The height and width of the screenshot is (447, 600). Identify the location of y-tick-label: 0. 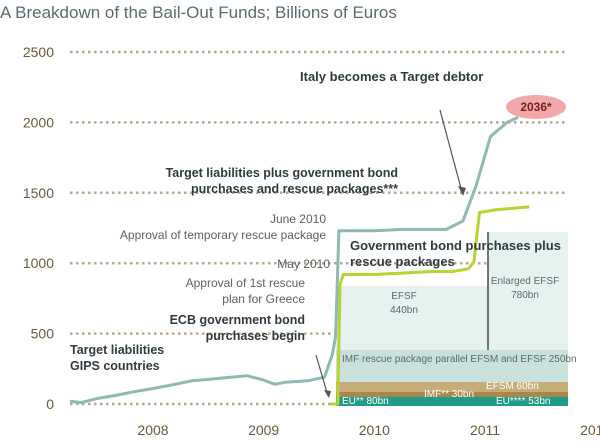
(50, 404).